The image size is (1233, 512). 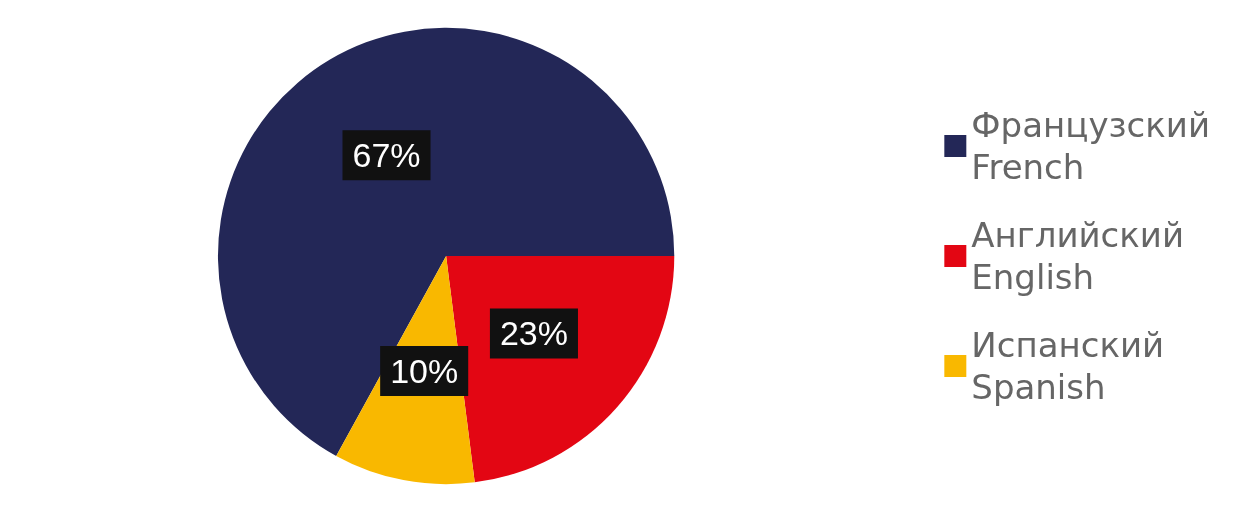 What do you see at coordinates (424, 371) in the screenshot?
I see `data-label: 10%` at bounding box center [424, 371].